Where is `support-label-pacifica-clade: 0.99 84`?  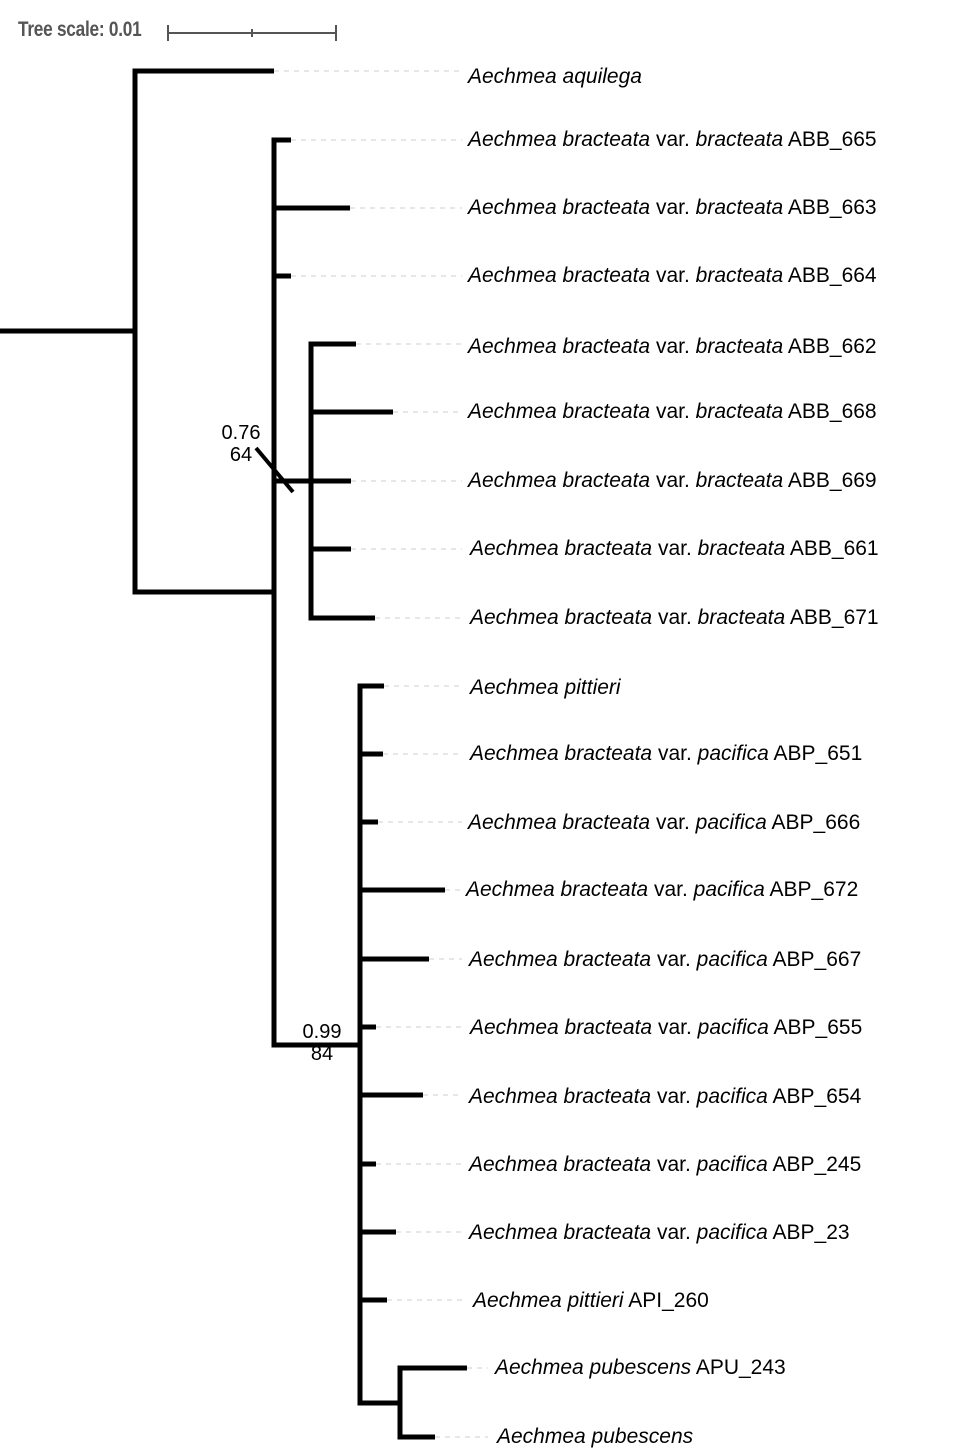 support-label-pacifica-clade: 0.99 84 is located at coordinates (322, 1043).